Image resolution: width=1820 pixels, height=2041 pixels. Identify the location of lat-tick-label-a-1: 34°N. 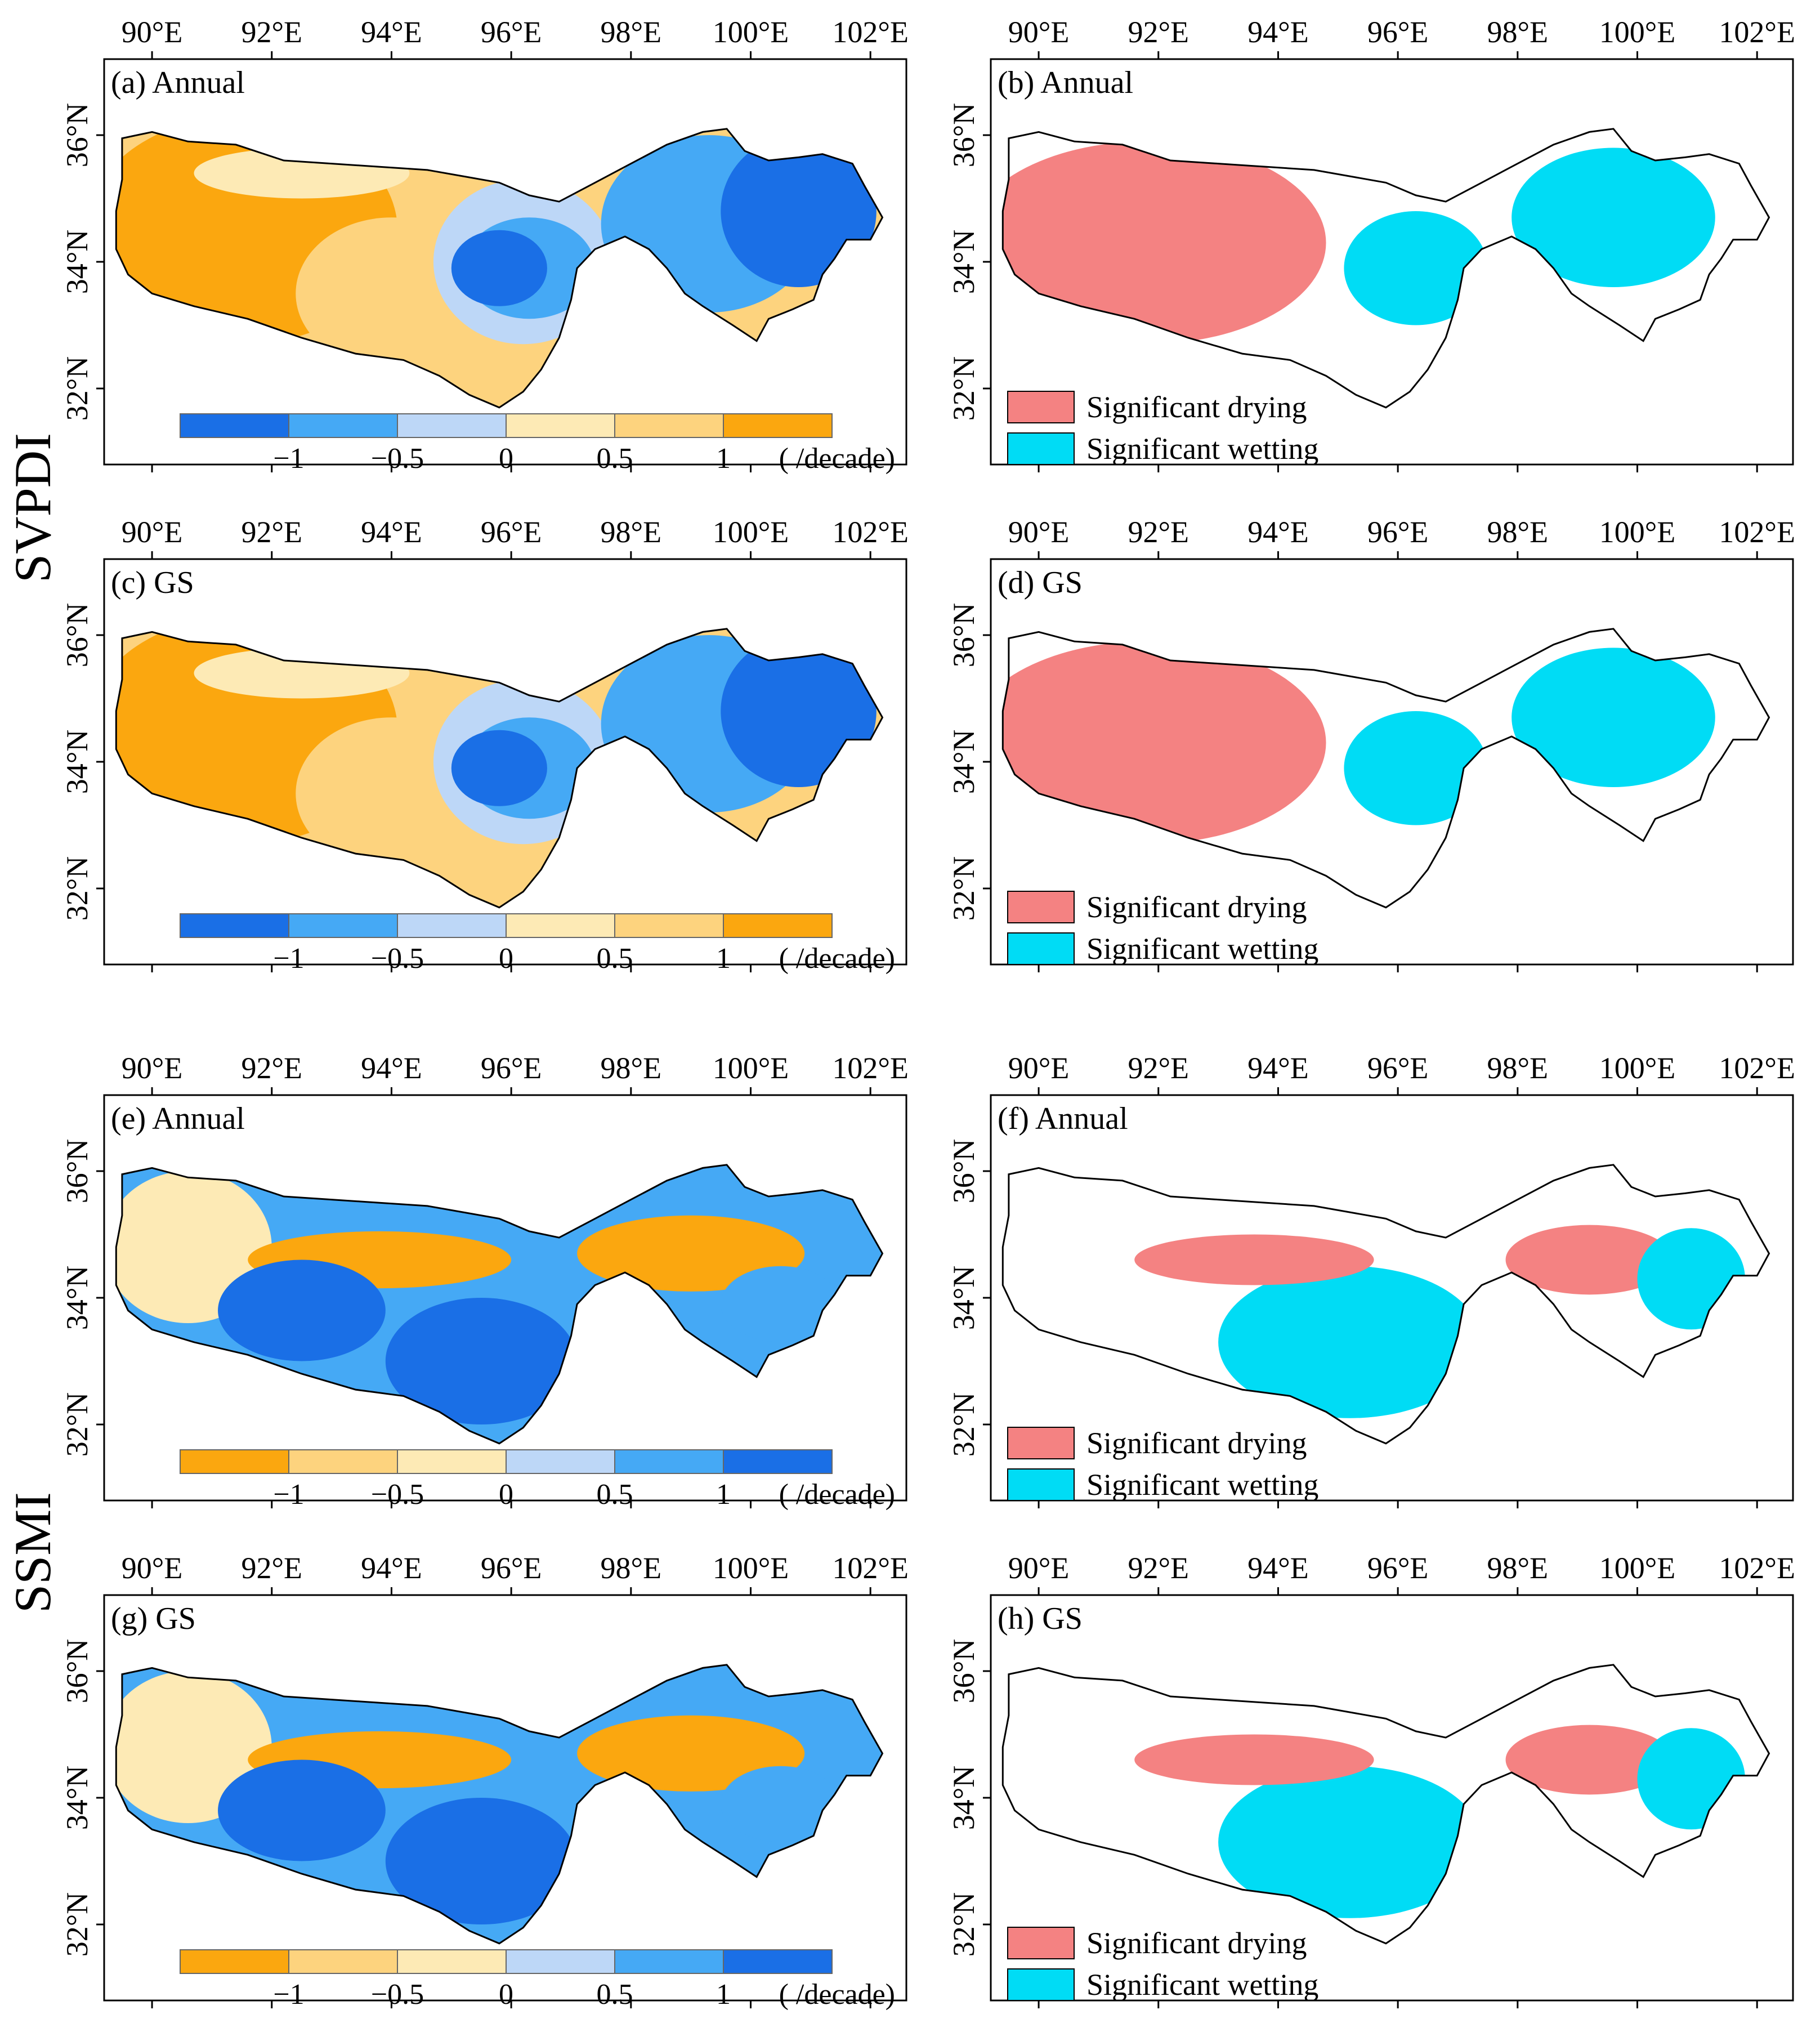
(77, 262).